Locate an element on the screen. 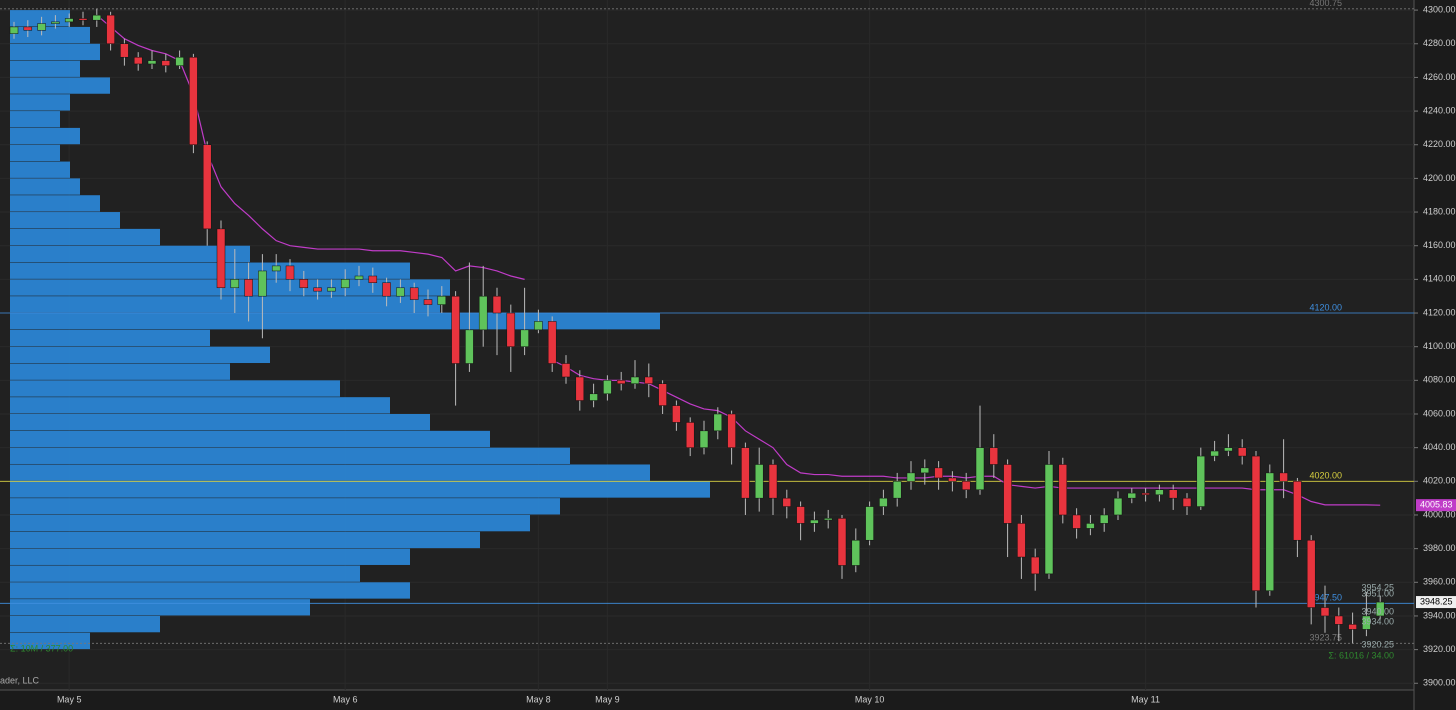 The width and height of the screenshot is (1456, 710). profile-label: Σ: 10M / 377.00 is located at coordinates (41, 648).